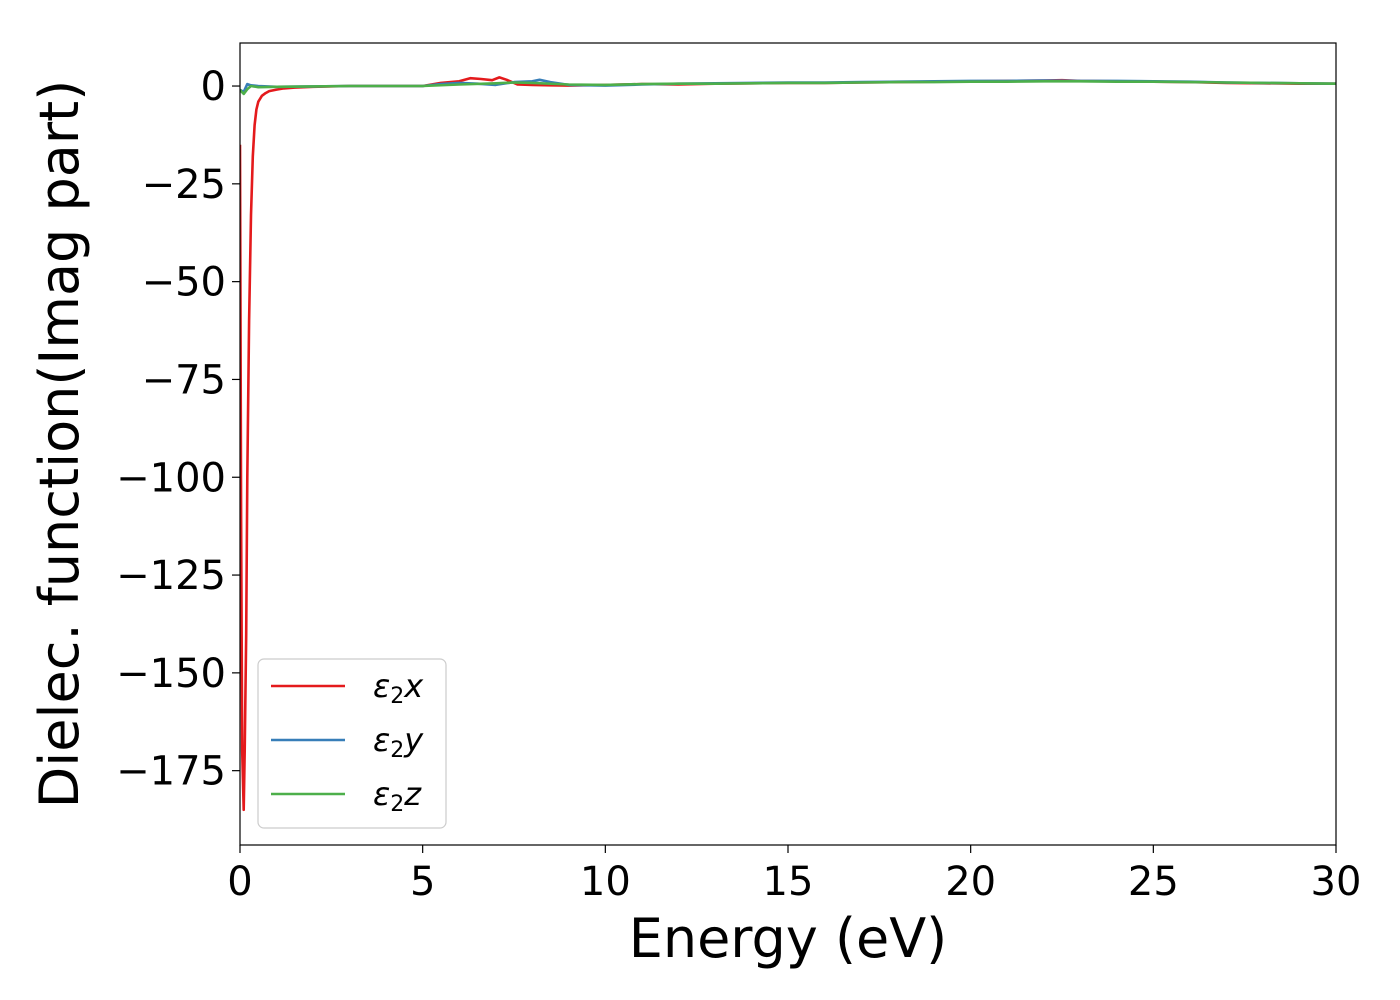 Image resolution: width=1400 pixels, height=1000 pixels. Describe the element at coordinates (239, 882) in the screenshot. I see `x-tick-label: 0` at that location.